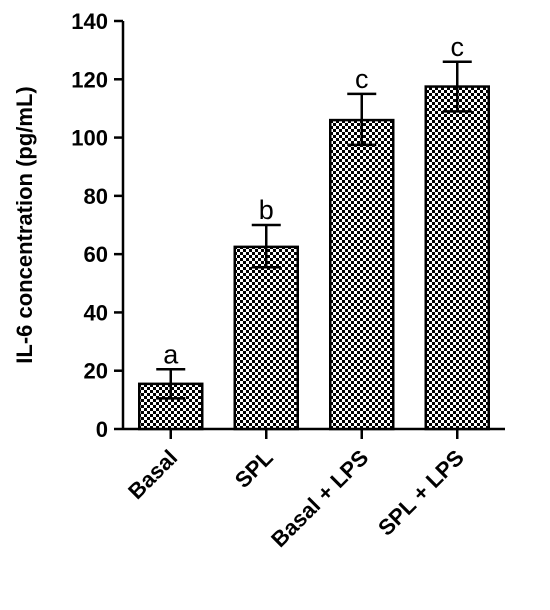 This screenshot has height=610, width=550. What do you see at coordinates (24, 224) in the screenshot?
I see `y-axis-label: IL-6 concentration (pg/mL)` at bounding box center [24, 224].